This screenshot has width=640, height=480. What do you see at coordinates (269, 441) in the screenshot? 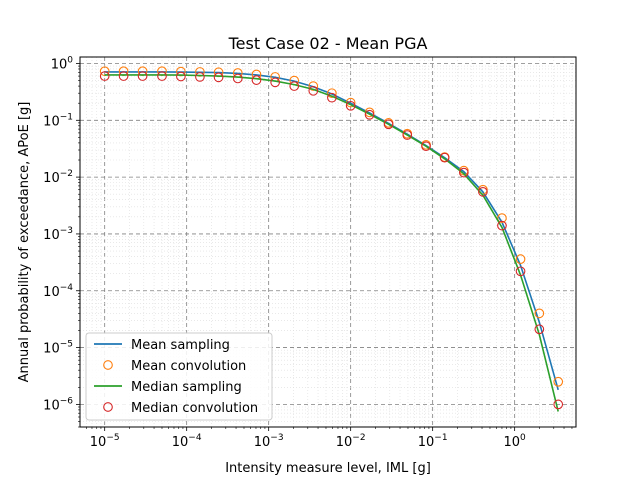
I see `x-tick-label: 10⁻³` at bounding box center [269, 441].